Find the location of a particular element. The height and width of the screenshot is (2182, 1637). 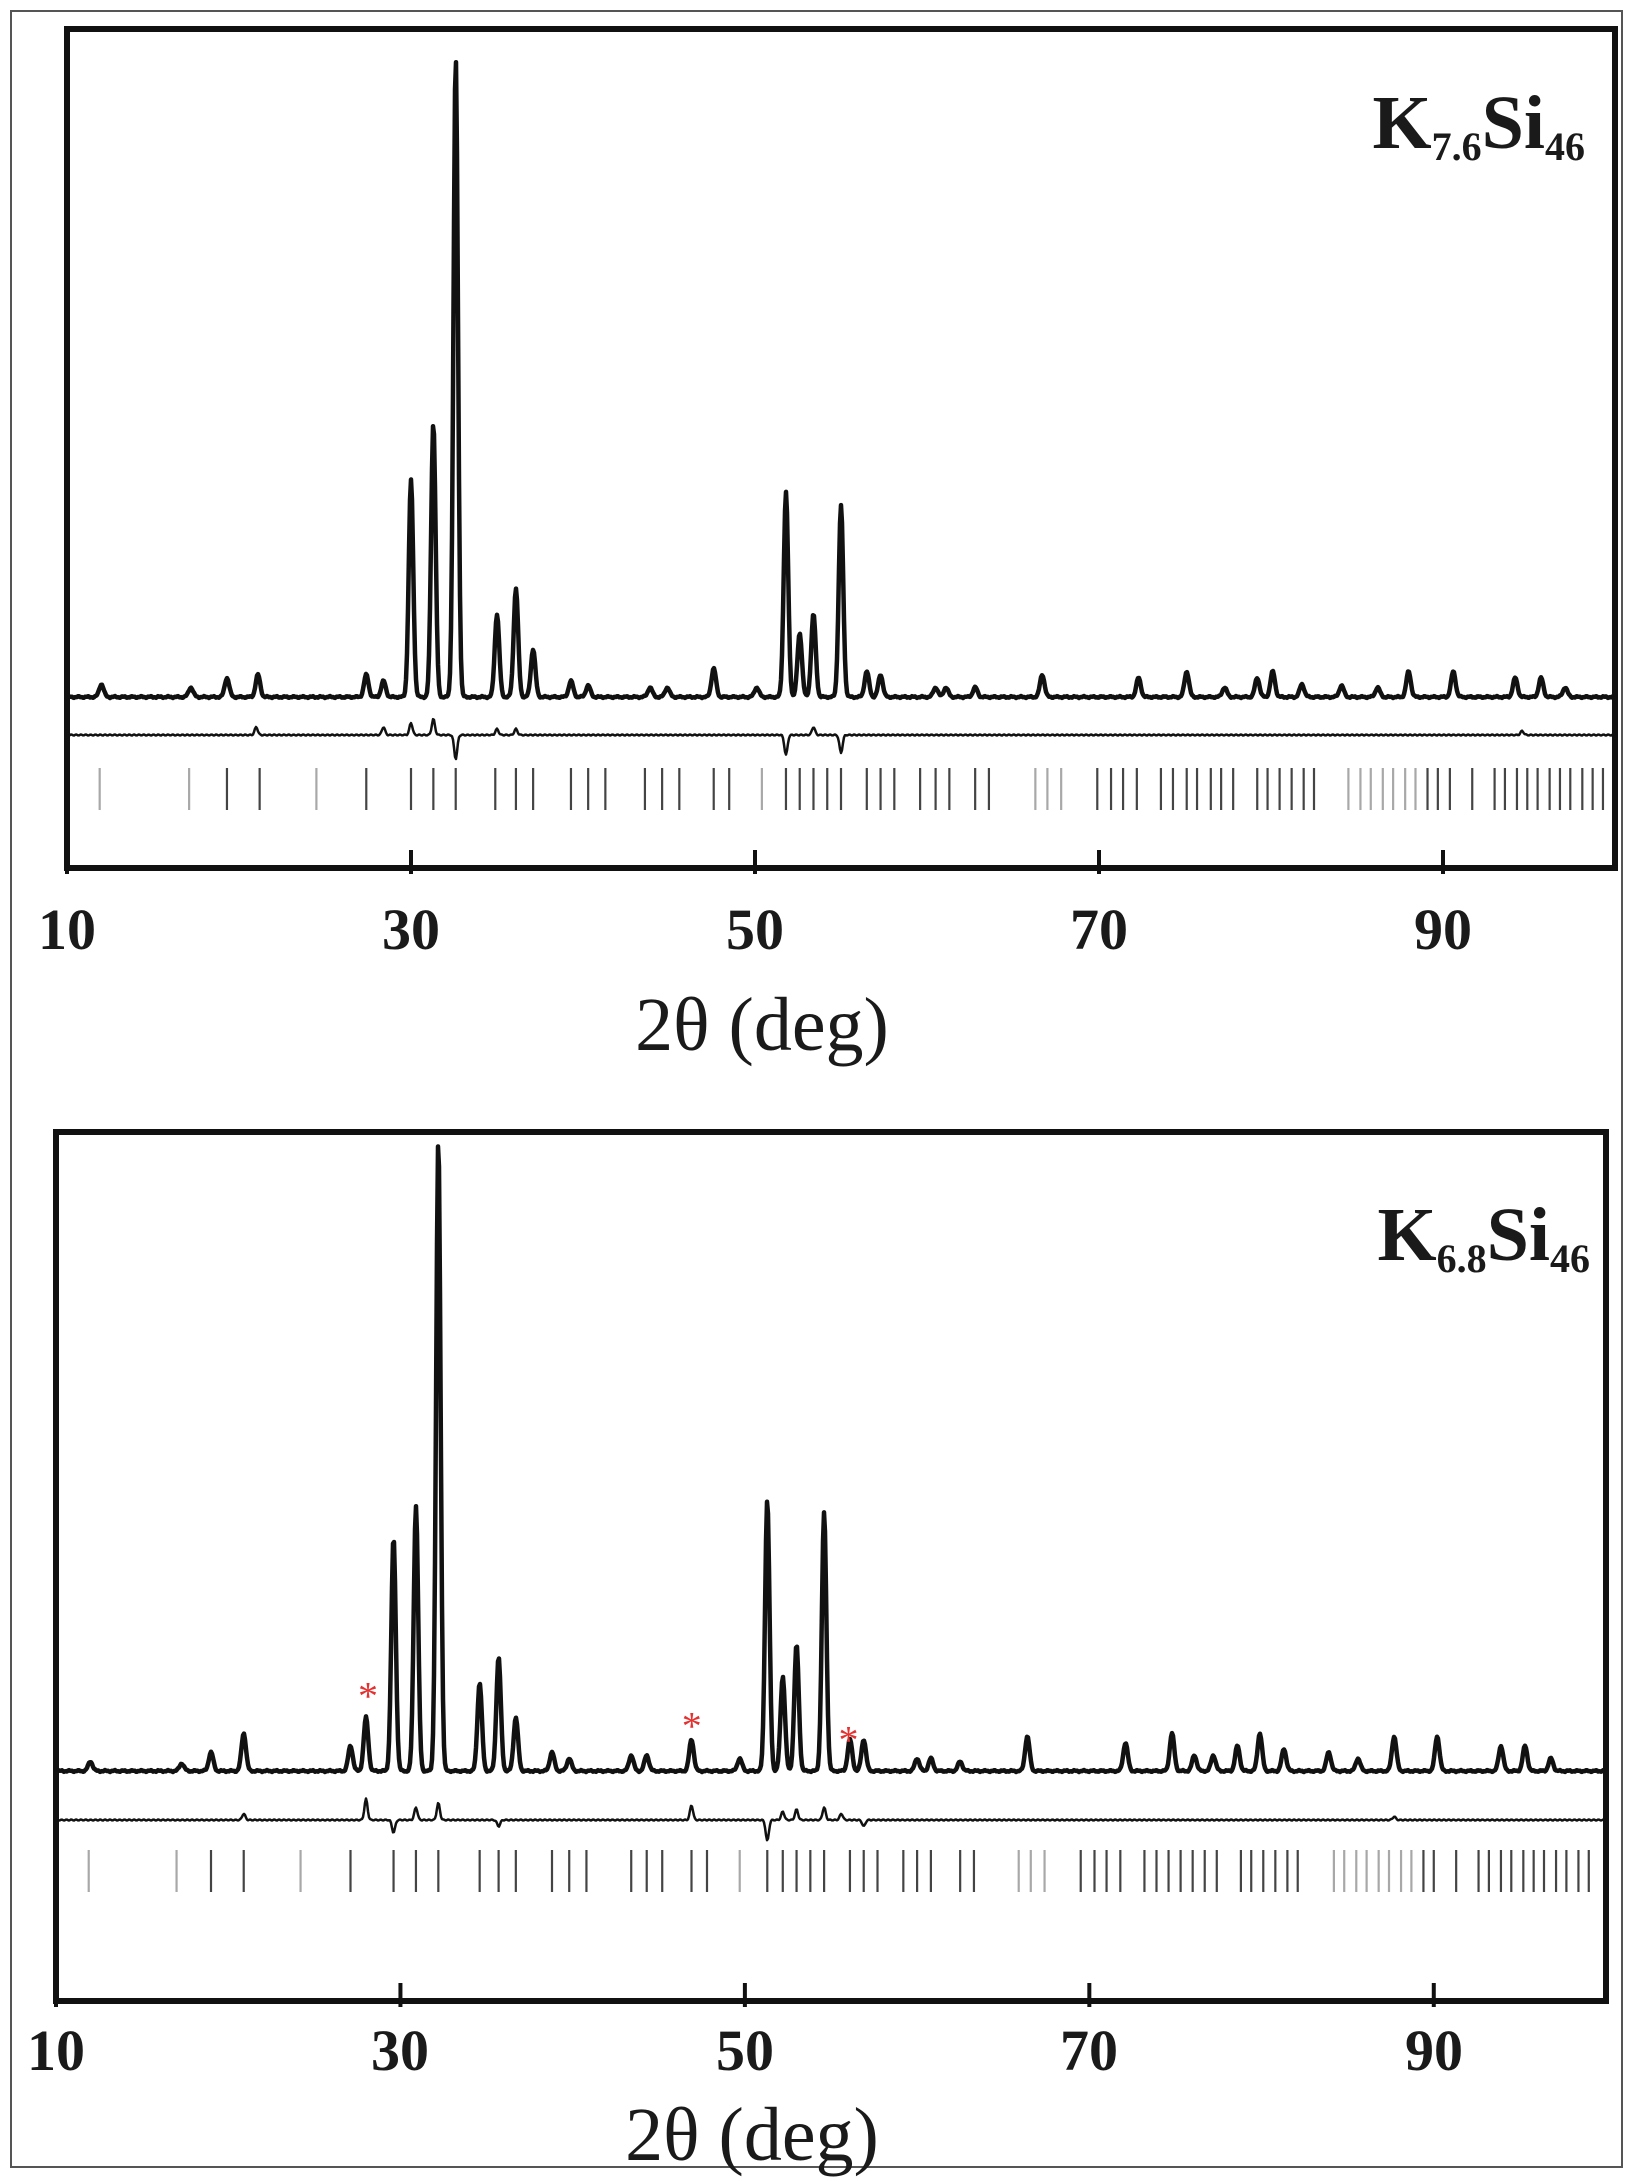

compound-label: K7.6Si46 is located at coordinates (1478, 125).